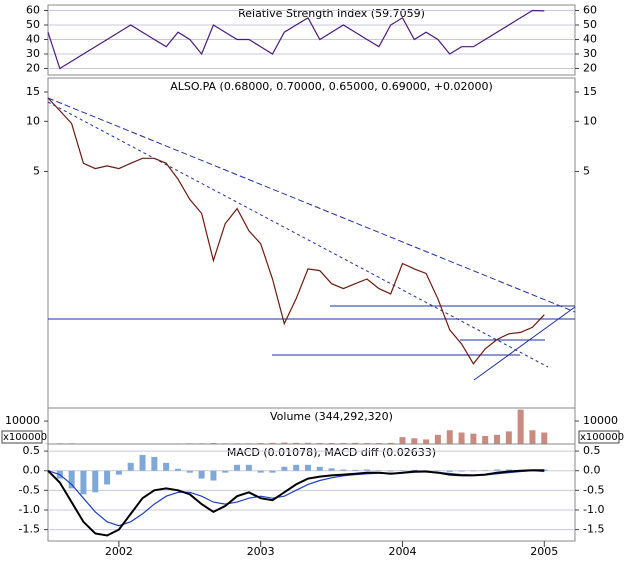 Image resolution: width=625 pixels, height=566 pixels. What do you see at coordinates (402, 551) in the screenshot?
I see `x-tick-label: 2004` at bounding box center [402, 551].